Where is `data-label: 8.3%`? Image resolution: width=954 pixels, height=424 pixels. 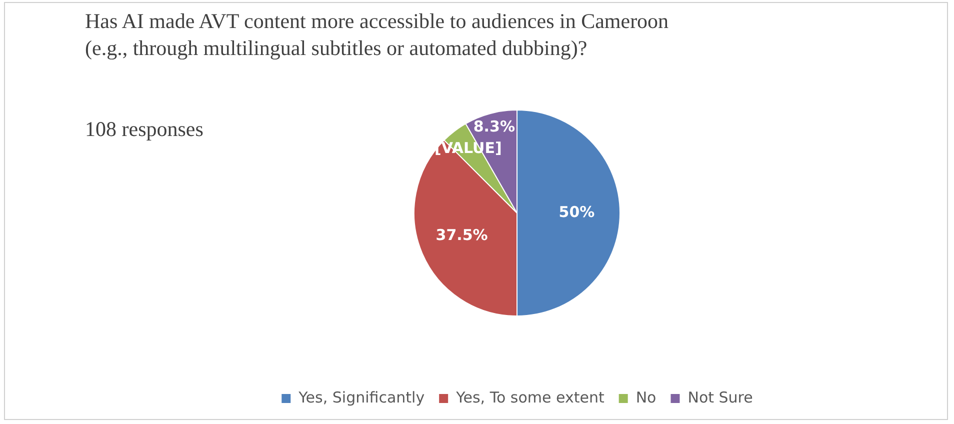 data-label: 8.3% is located at coordinates (494, 126).